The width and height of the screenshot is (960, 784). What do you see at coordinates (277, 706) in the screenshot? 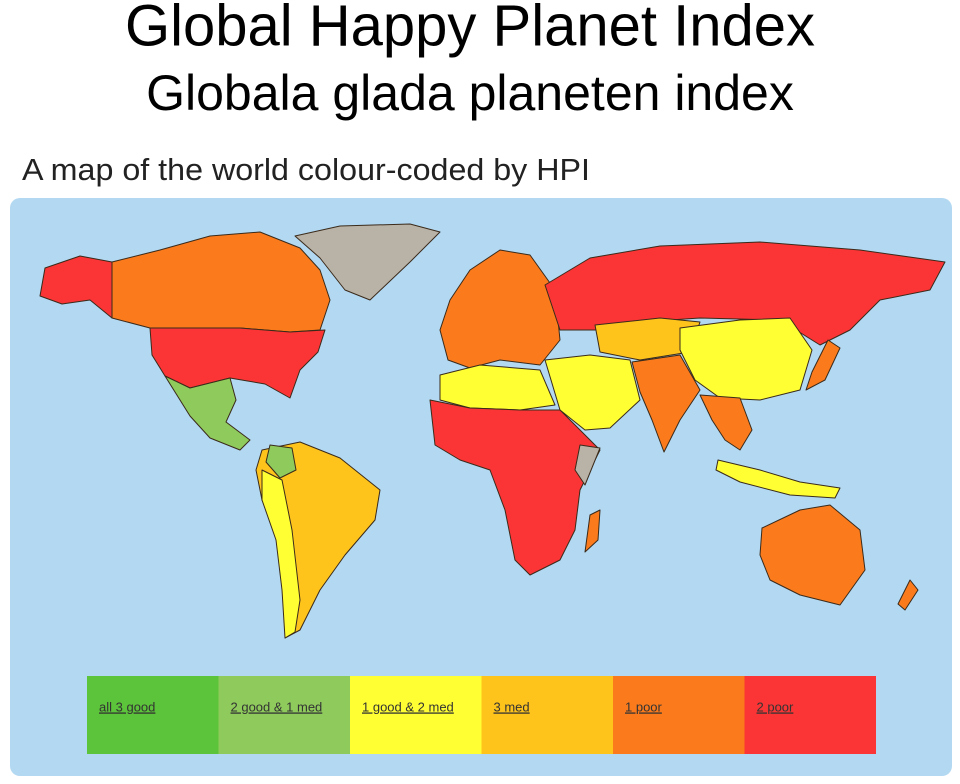
I see `legend-label: 2 good & 1 med` at bounding box center [277, 706].